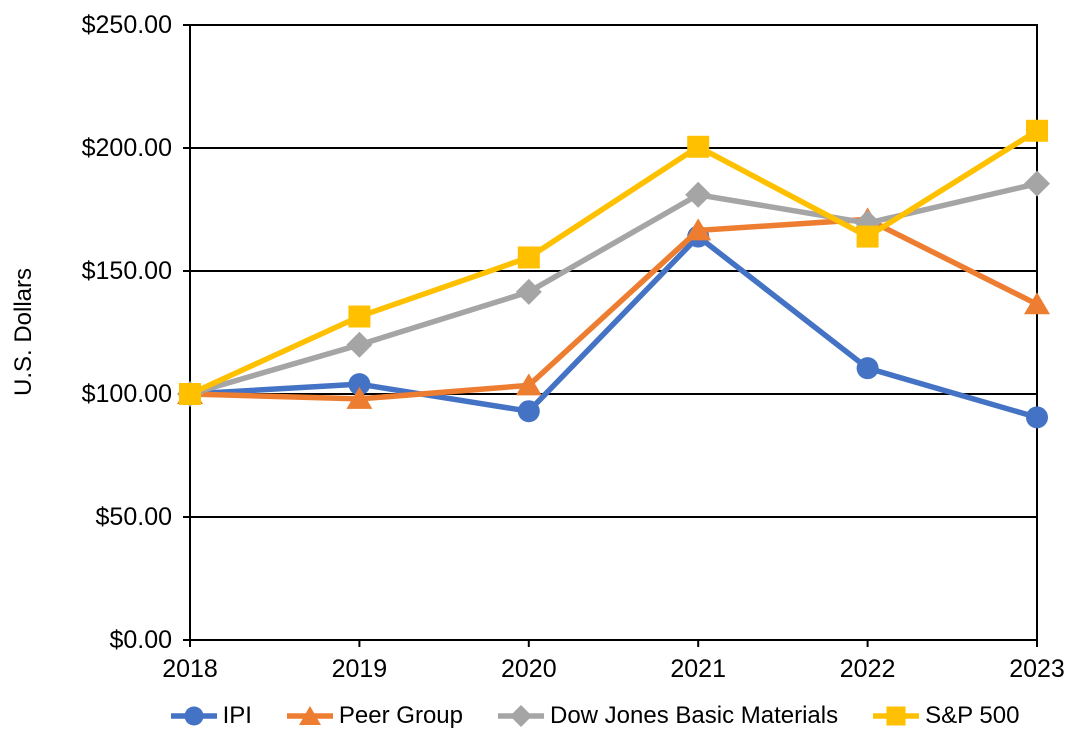 The height and width of the screenshot is (750, 1078). What do you see at coordinates (359, 397) in the screenshot?
I see `point-peer-group-2019` at bounding box center [359, 397].